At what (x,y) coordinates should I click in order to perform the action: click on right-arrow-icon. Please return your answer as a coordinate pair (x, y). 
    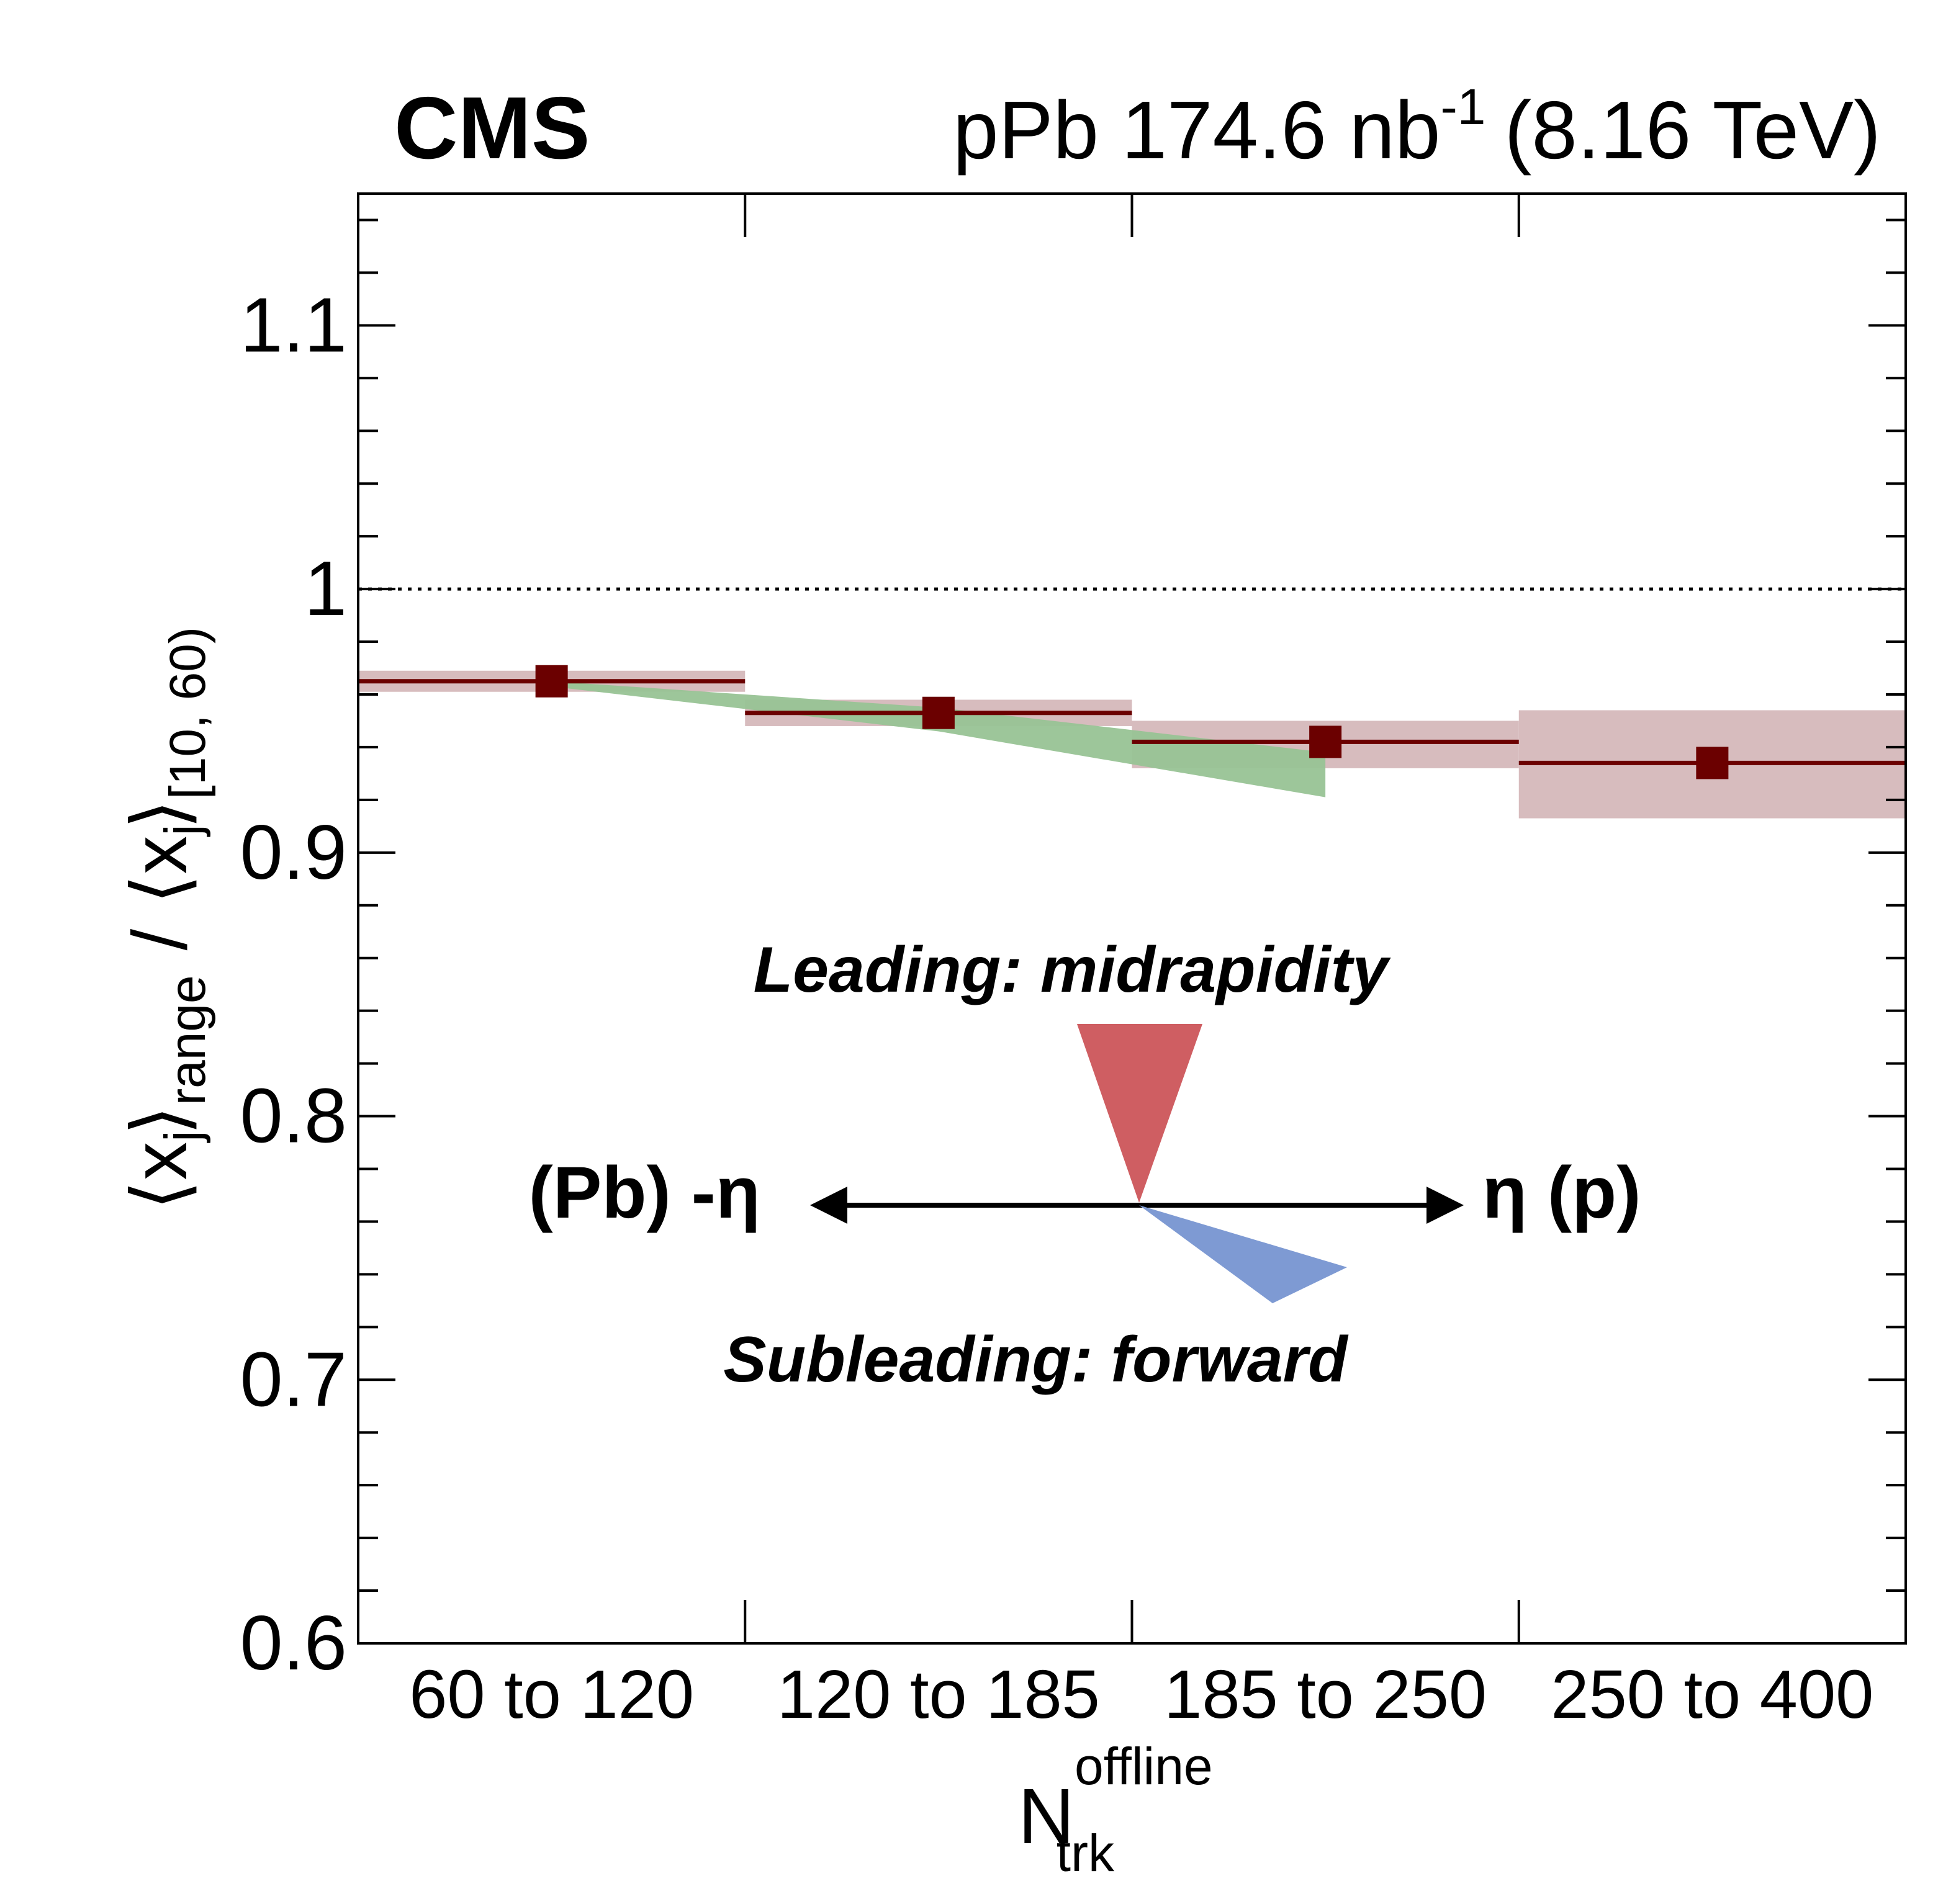
    Looking at the image, I should click on (1445, 1205).